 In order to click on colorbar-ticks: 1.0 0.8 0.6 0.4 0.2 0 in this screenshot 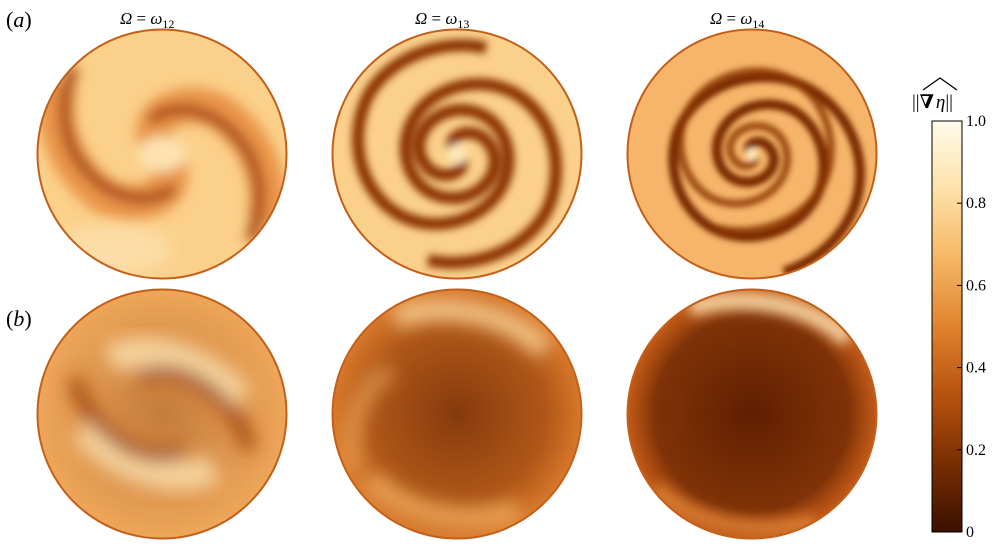, I will do `click(971, 327)`.